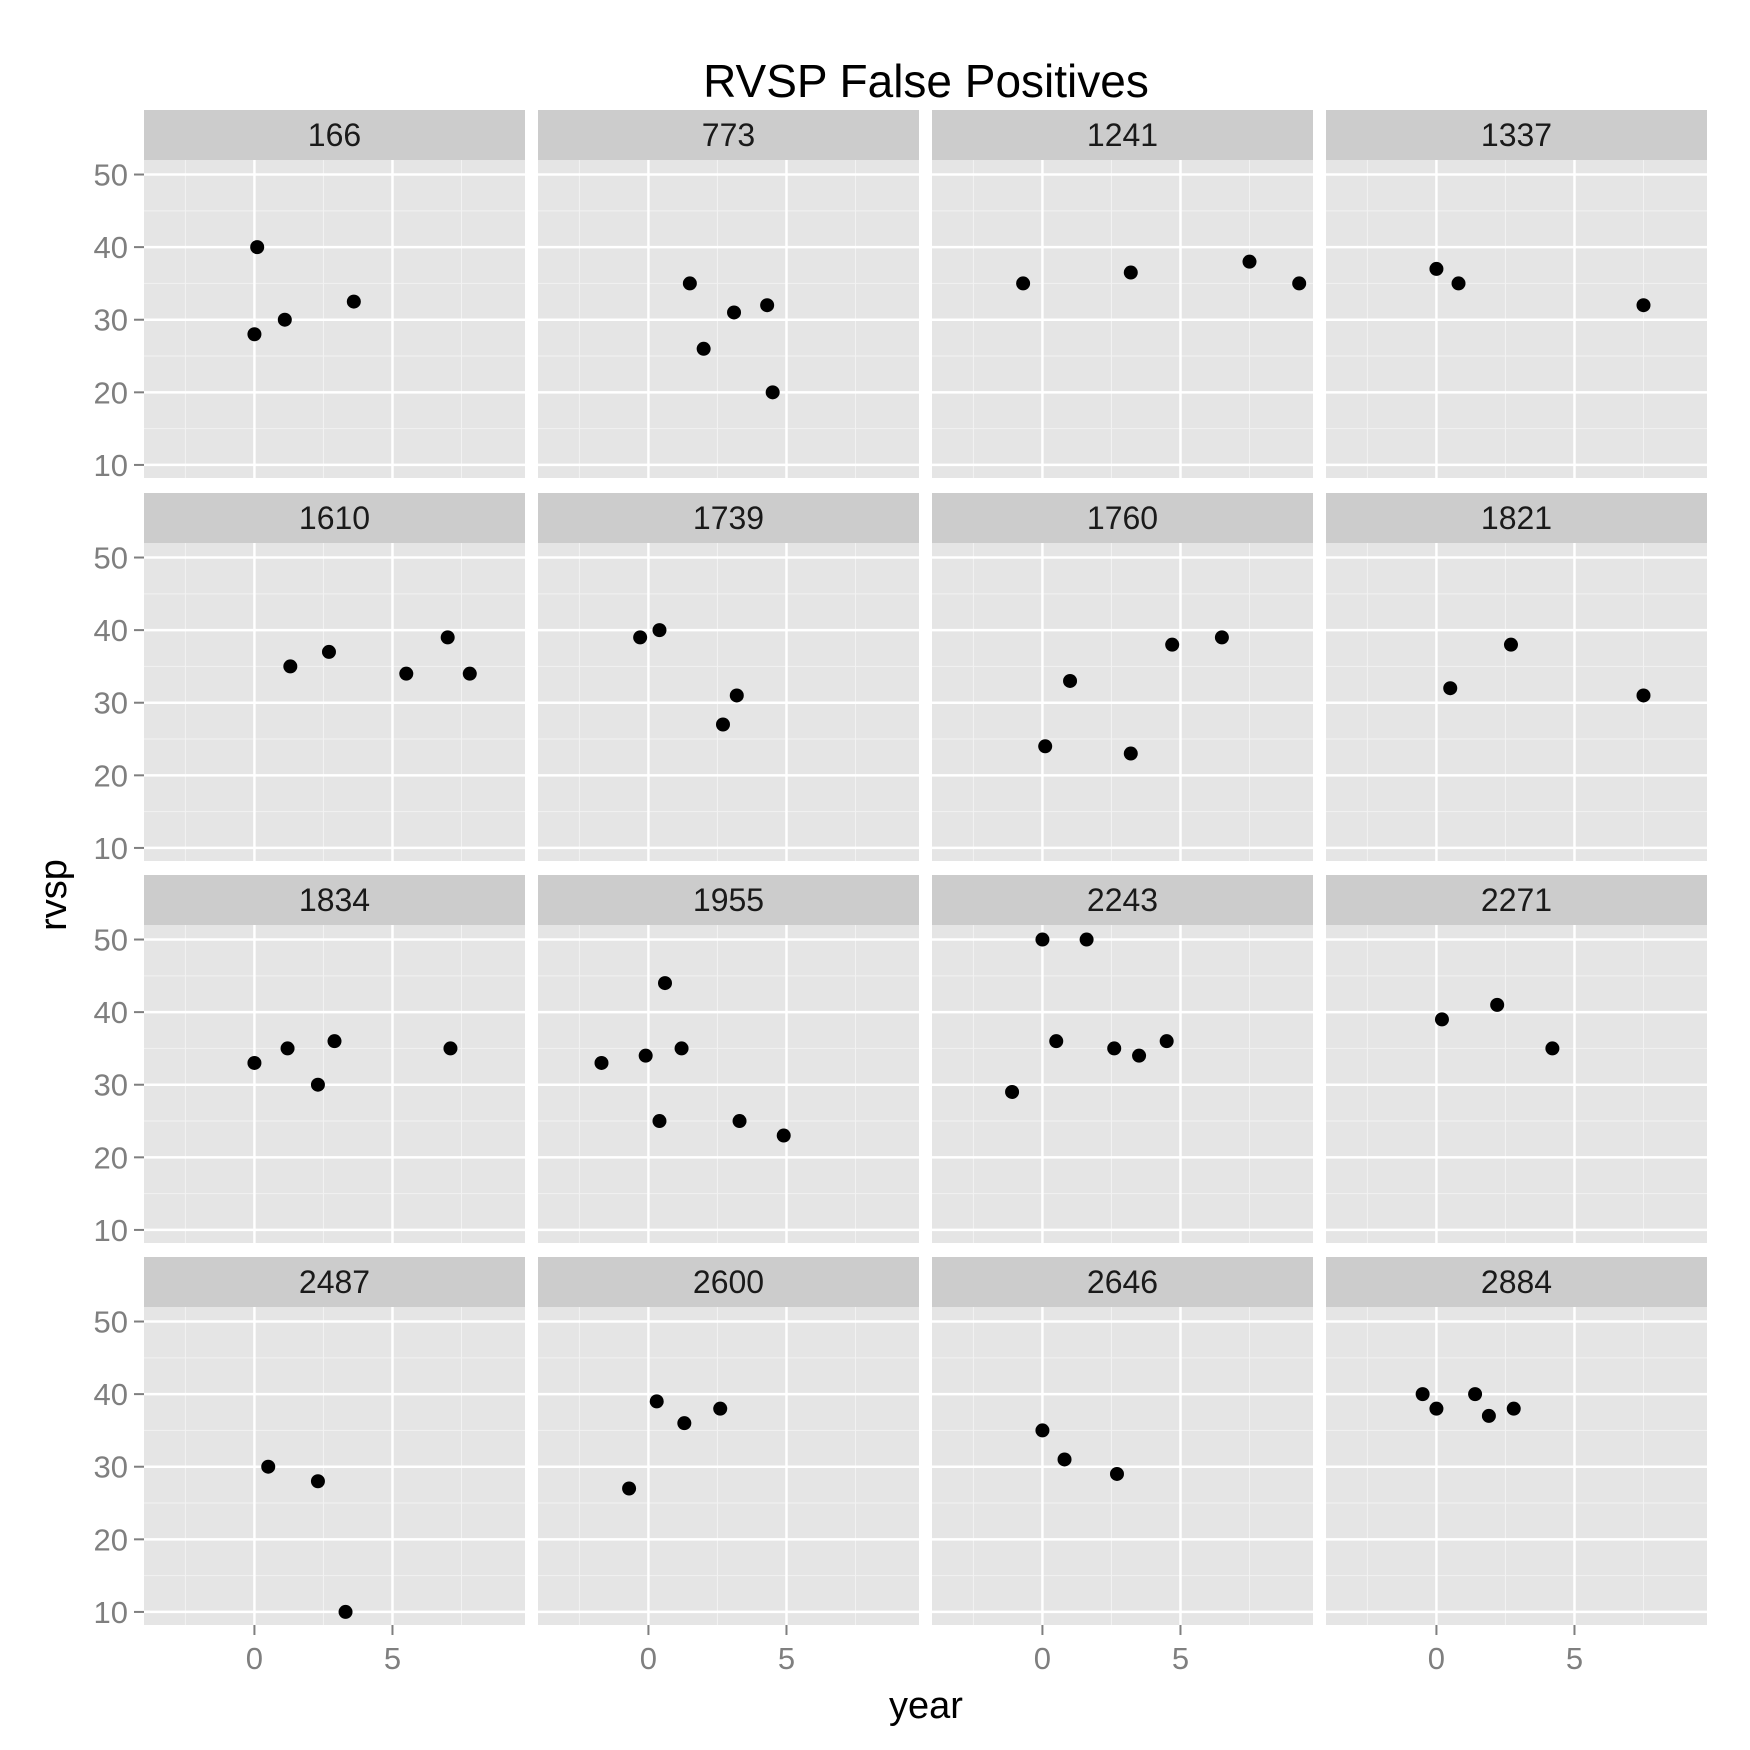 The image size is (1750, 1750). I want to click on facet-panel: 2600, so click(728, 1441).